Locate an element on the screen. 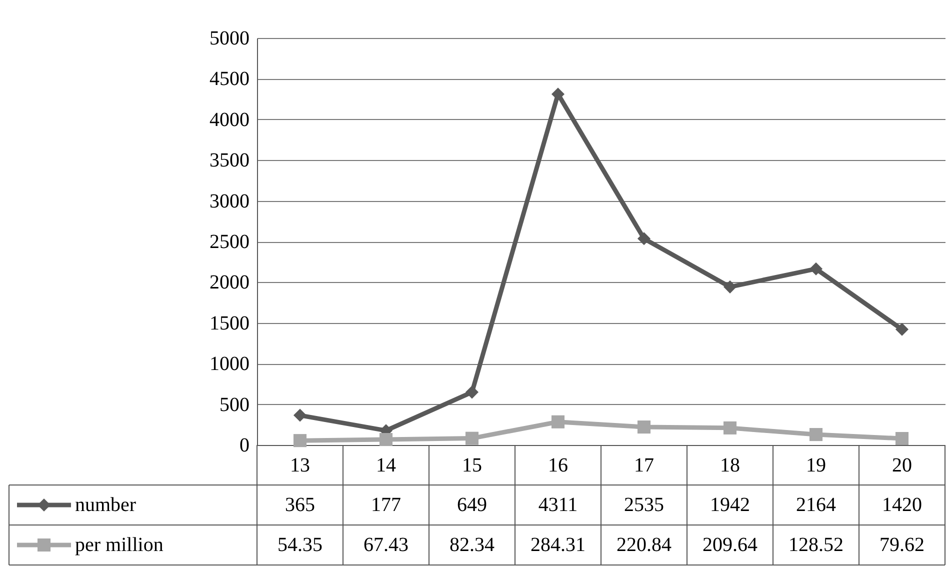  data-label: 220.84 is located at coordinates (644, 545).